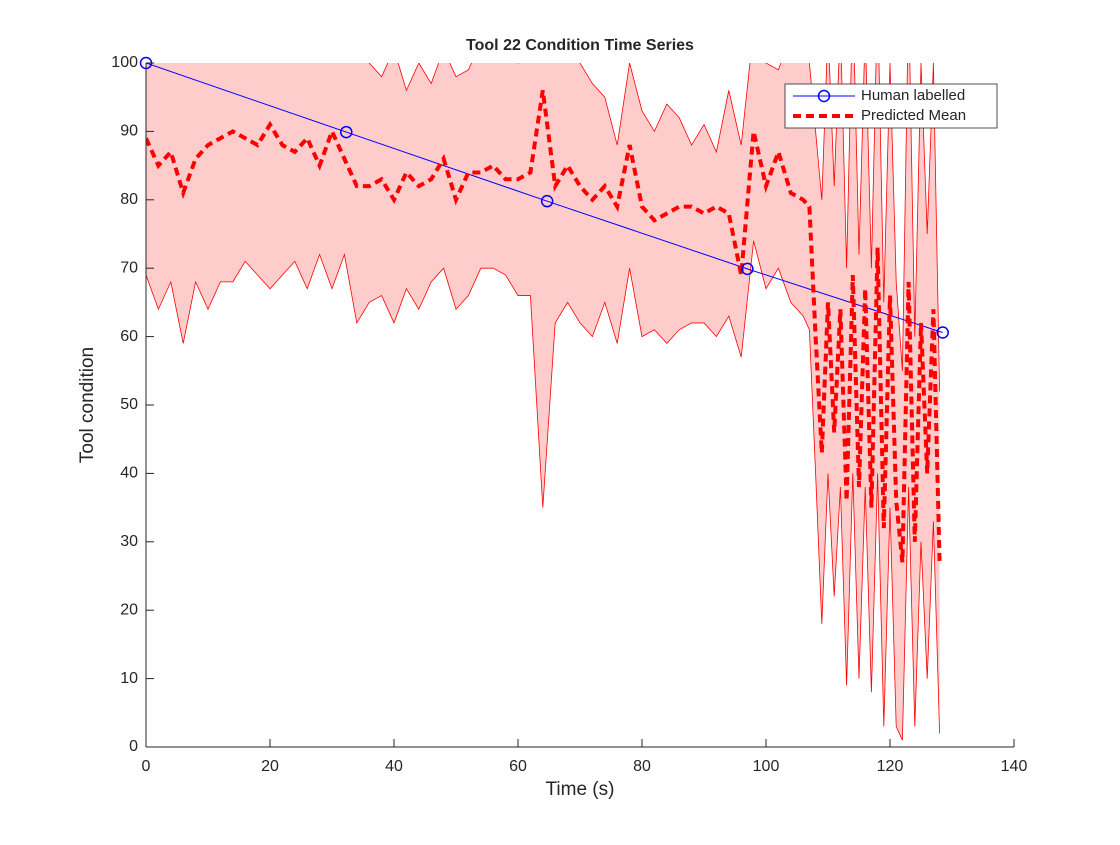 The image size is (1120, 845). What do you see at coordinates (824, 96) in the screenshot?
I see `legend-marker` at bounding box center [824, 96].